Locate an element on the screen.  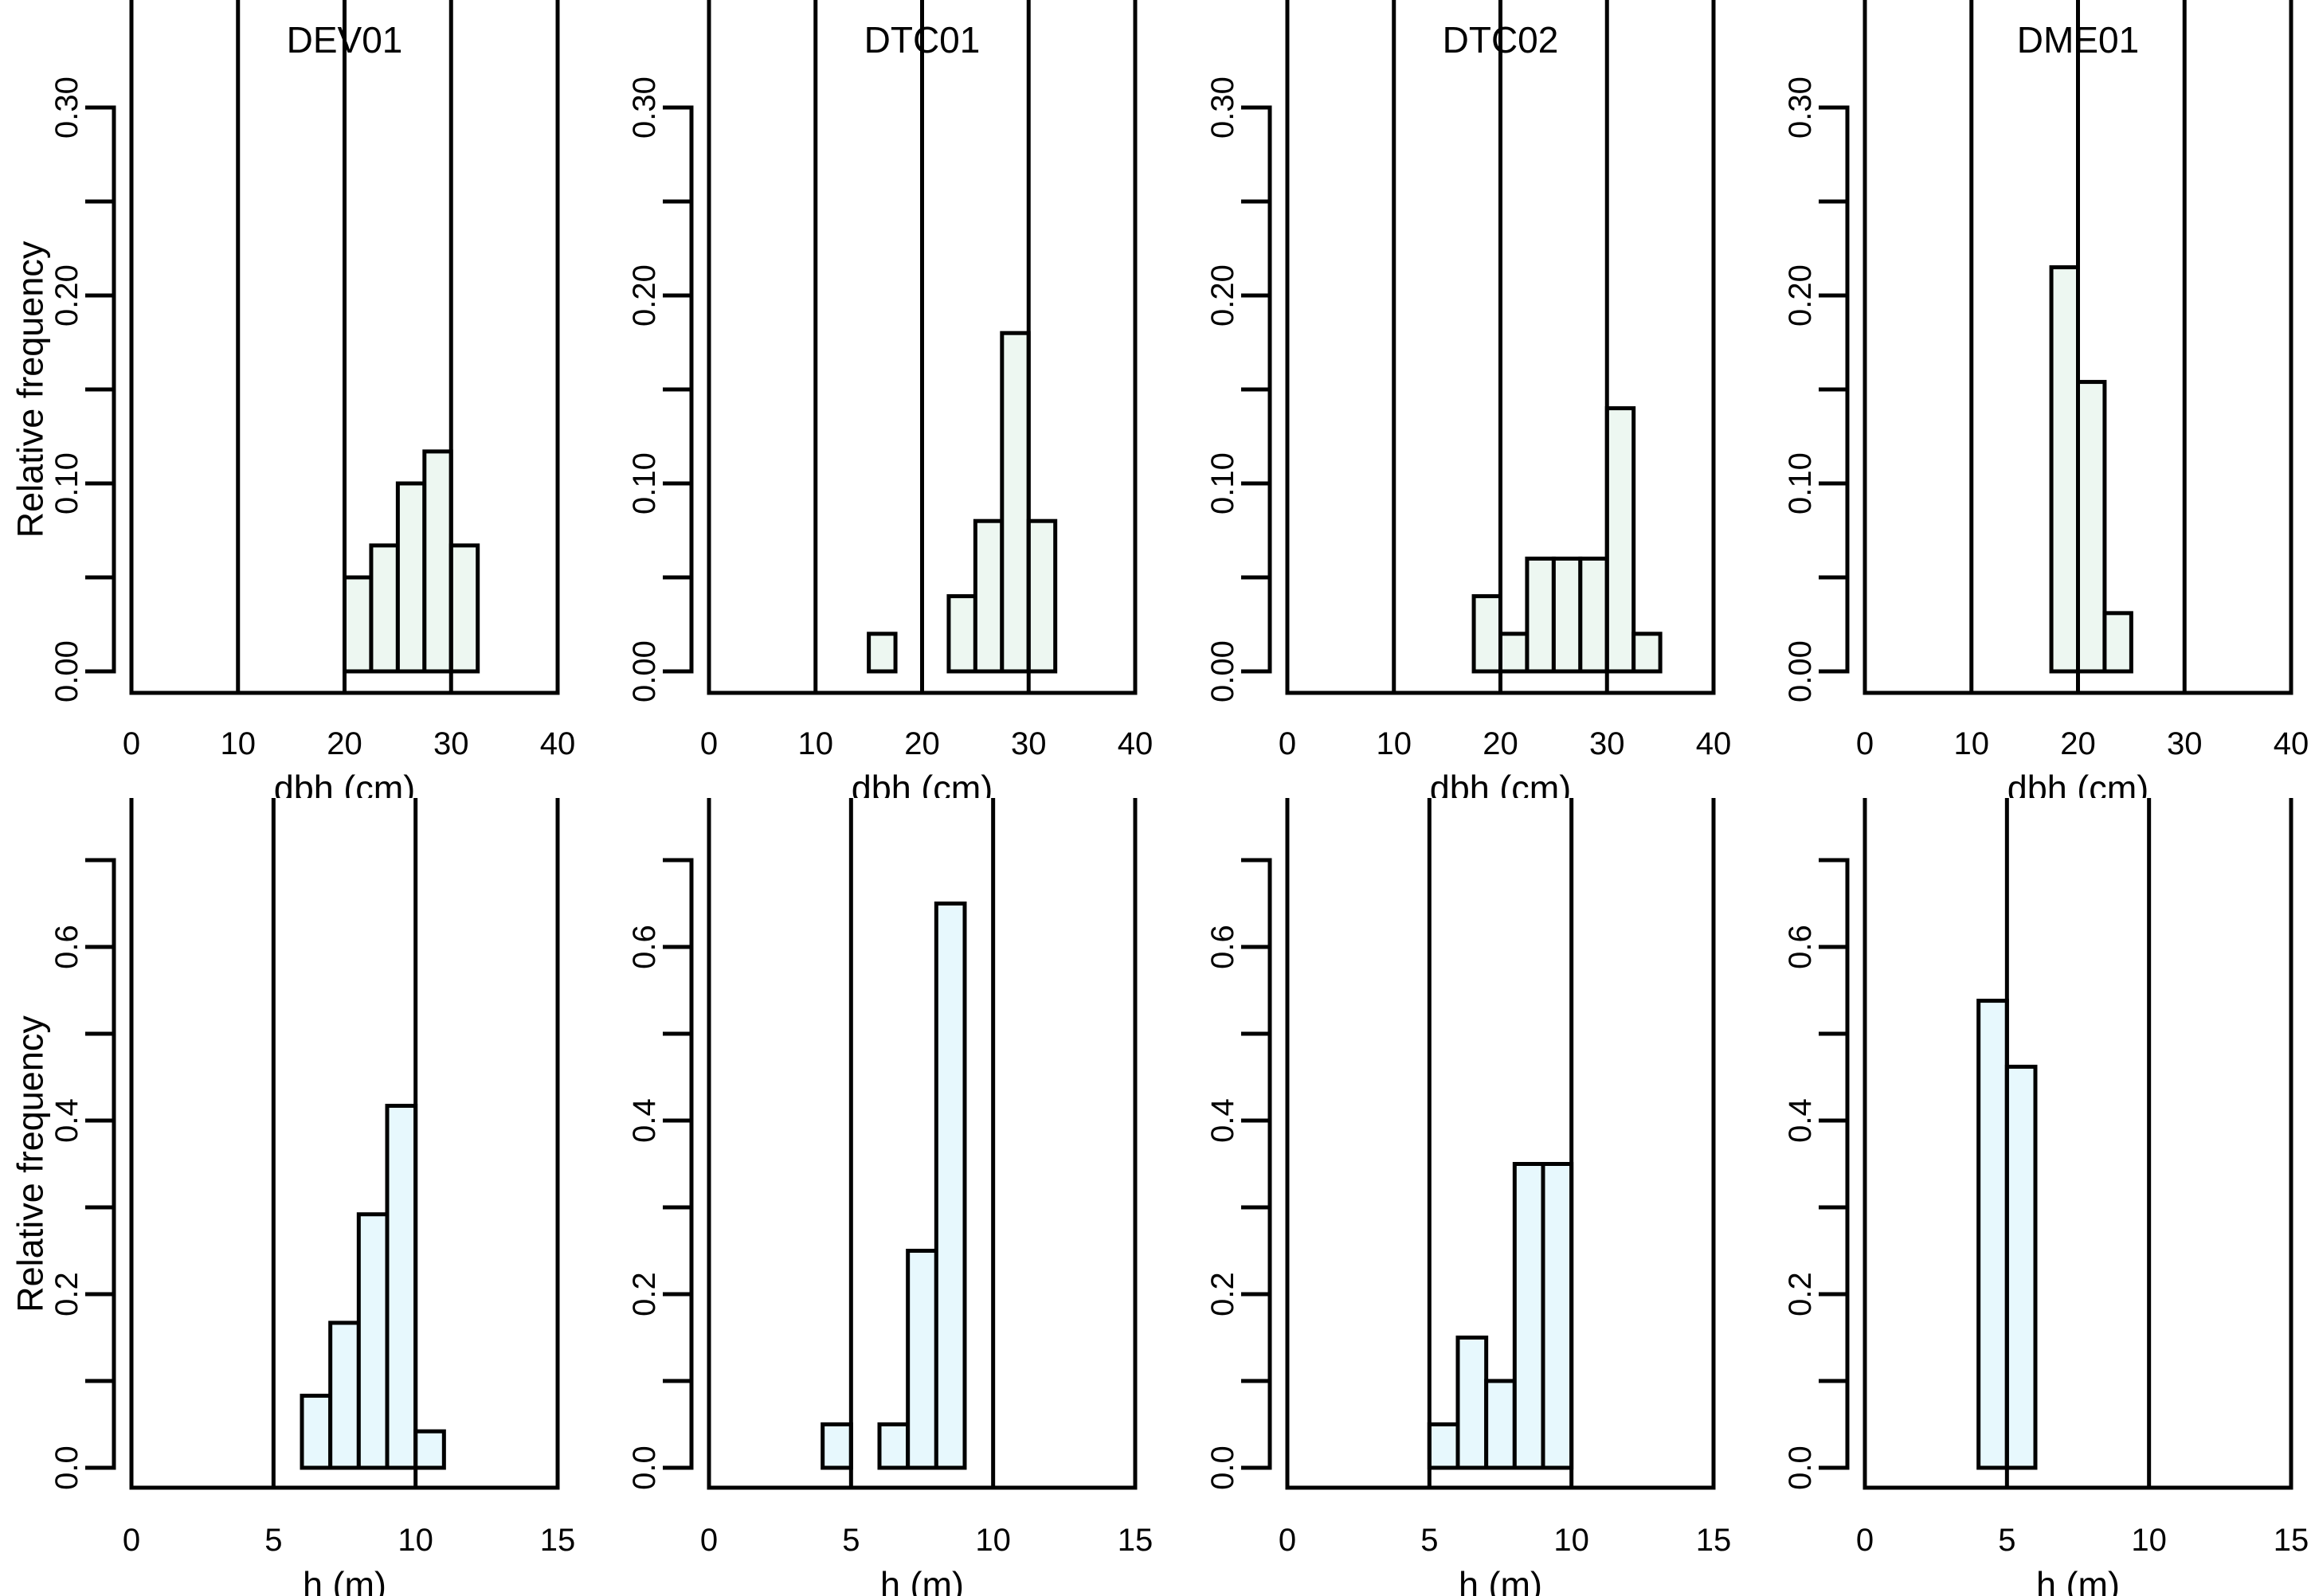
panel-title: DME01 is located at coordinates (2078, 40).